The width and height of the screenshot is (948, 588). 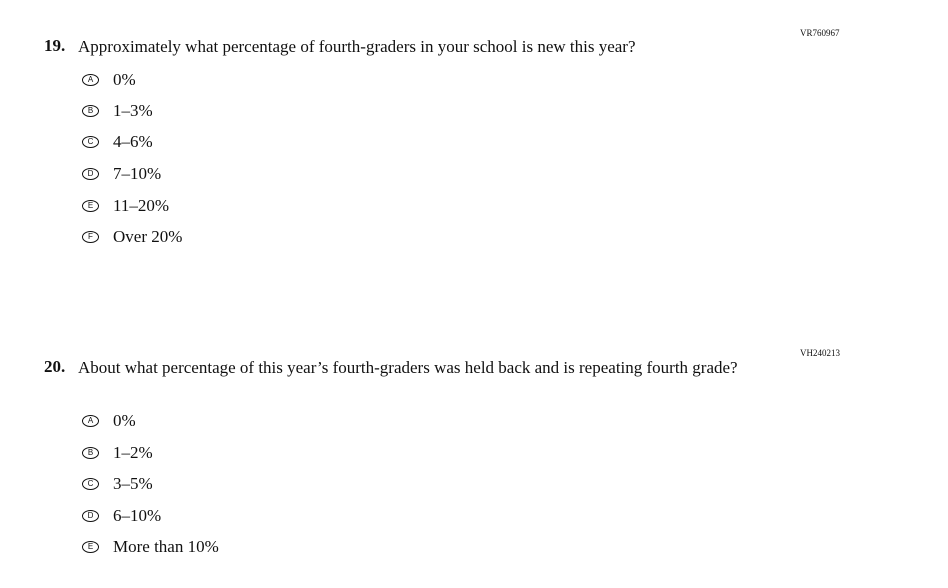 I want to click on question-number: 20., so click(x=55, y=366).